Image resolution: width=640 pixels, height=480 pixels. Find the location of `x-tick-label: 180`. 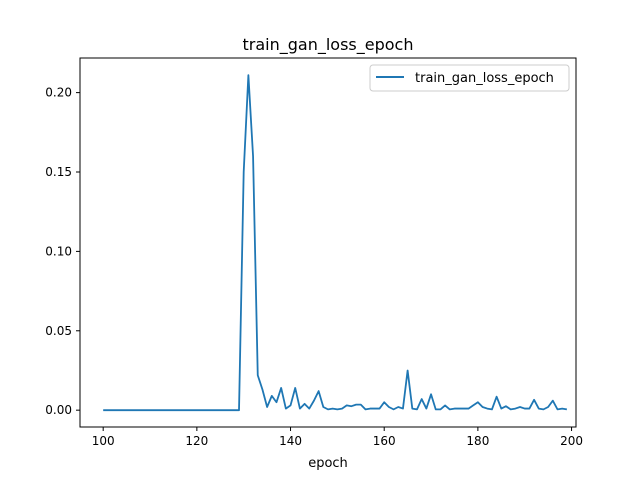

x-tick-label: 180 is located at coordinates (477, 441).